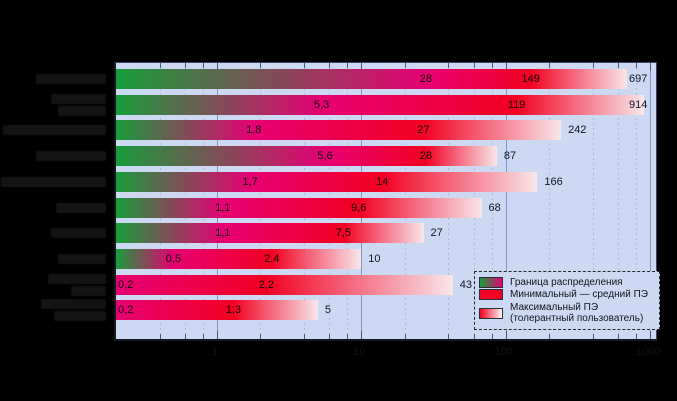  I want to click on x-tick-label: 1, so click(214, 352).